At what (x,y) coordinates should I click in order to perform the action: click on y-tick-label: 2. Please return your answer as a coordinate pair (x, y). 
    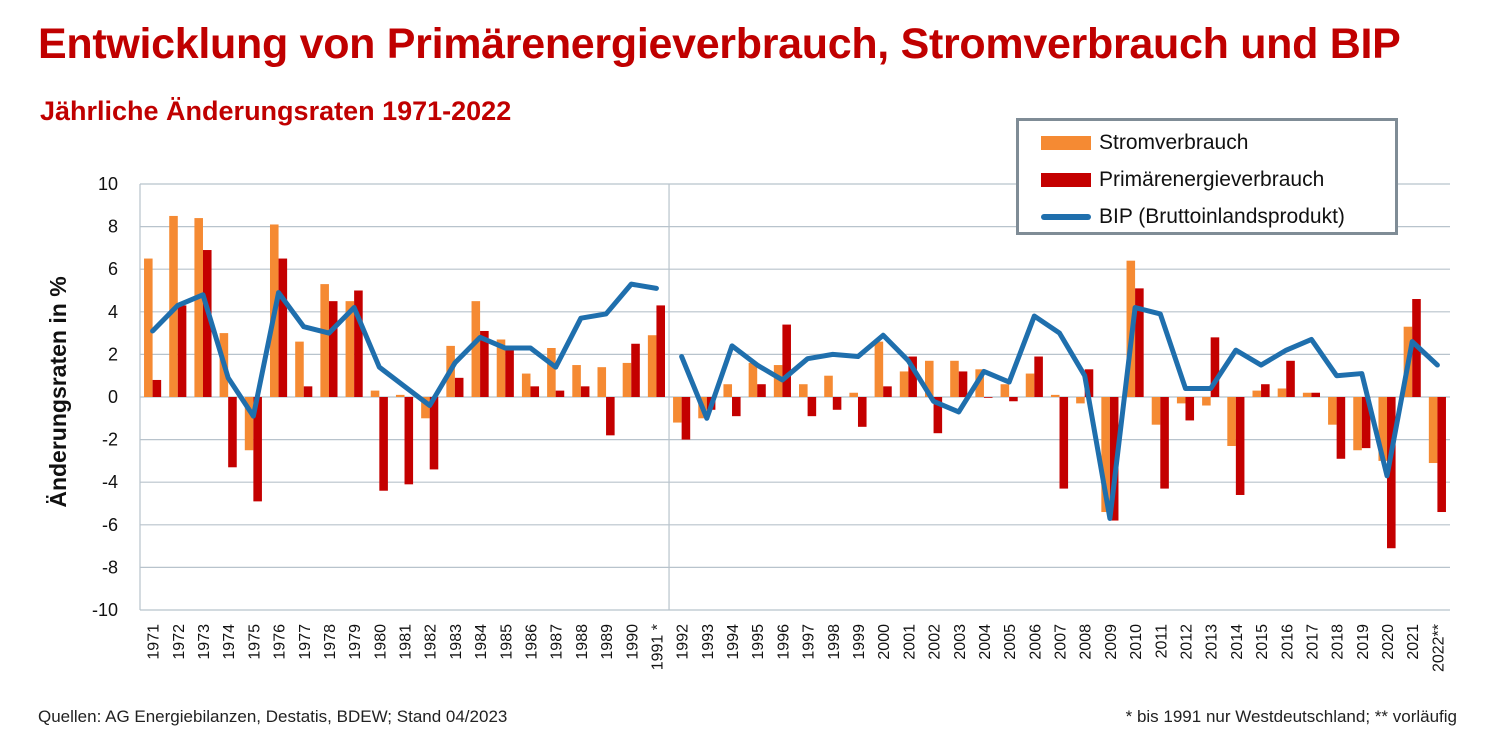
    Looking at the image, I should click on (113, 354).